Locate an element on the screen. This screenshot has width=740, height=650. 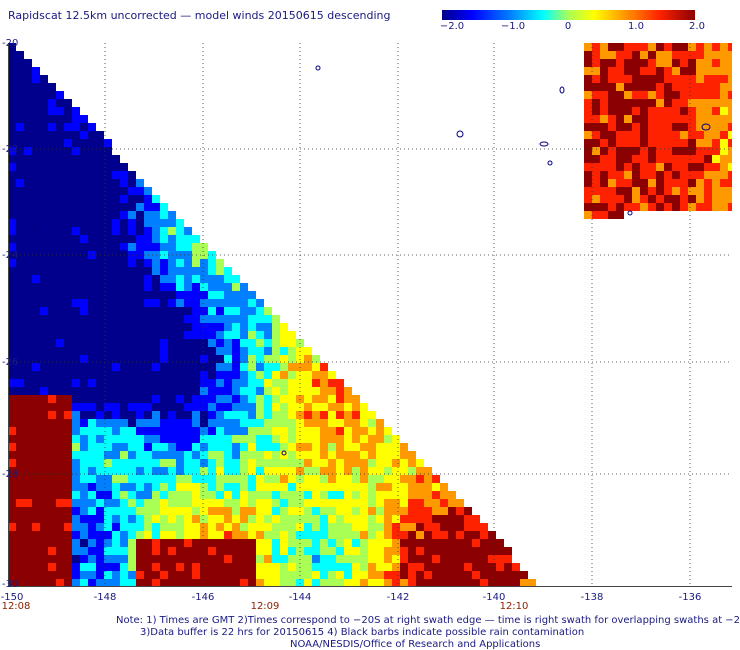
lat-label: -30 is located at coordinates (10, 584).